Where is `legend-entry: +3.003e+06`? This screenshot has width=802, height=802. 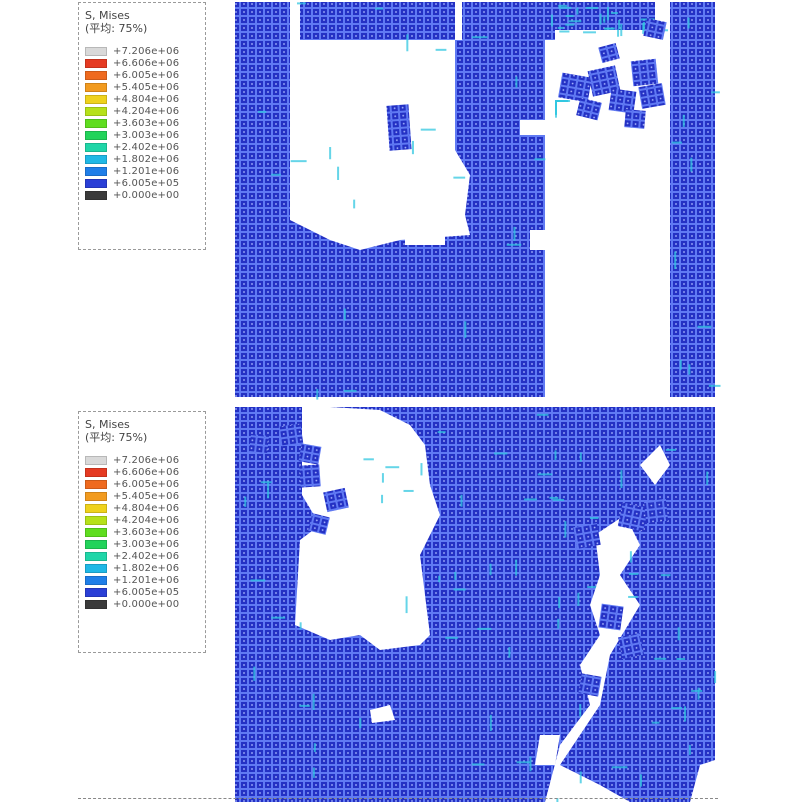 legend-entry: +3.003e+06 is located at coordinates (142, 135).